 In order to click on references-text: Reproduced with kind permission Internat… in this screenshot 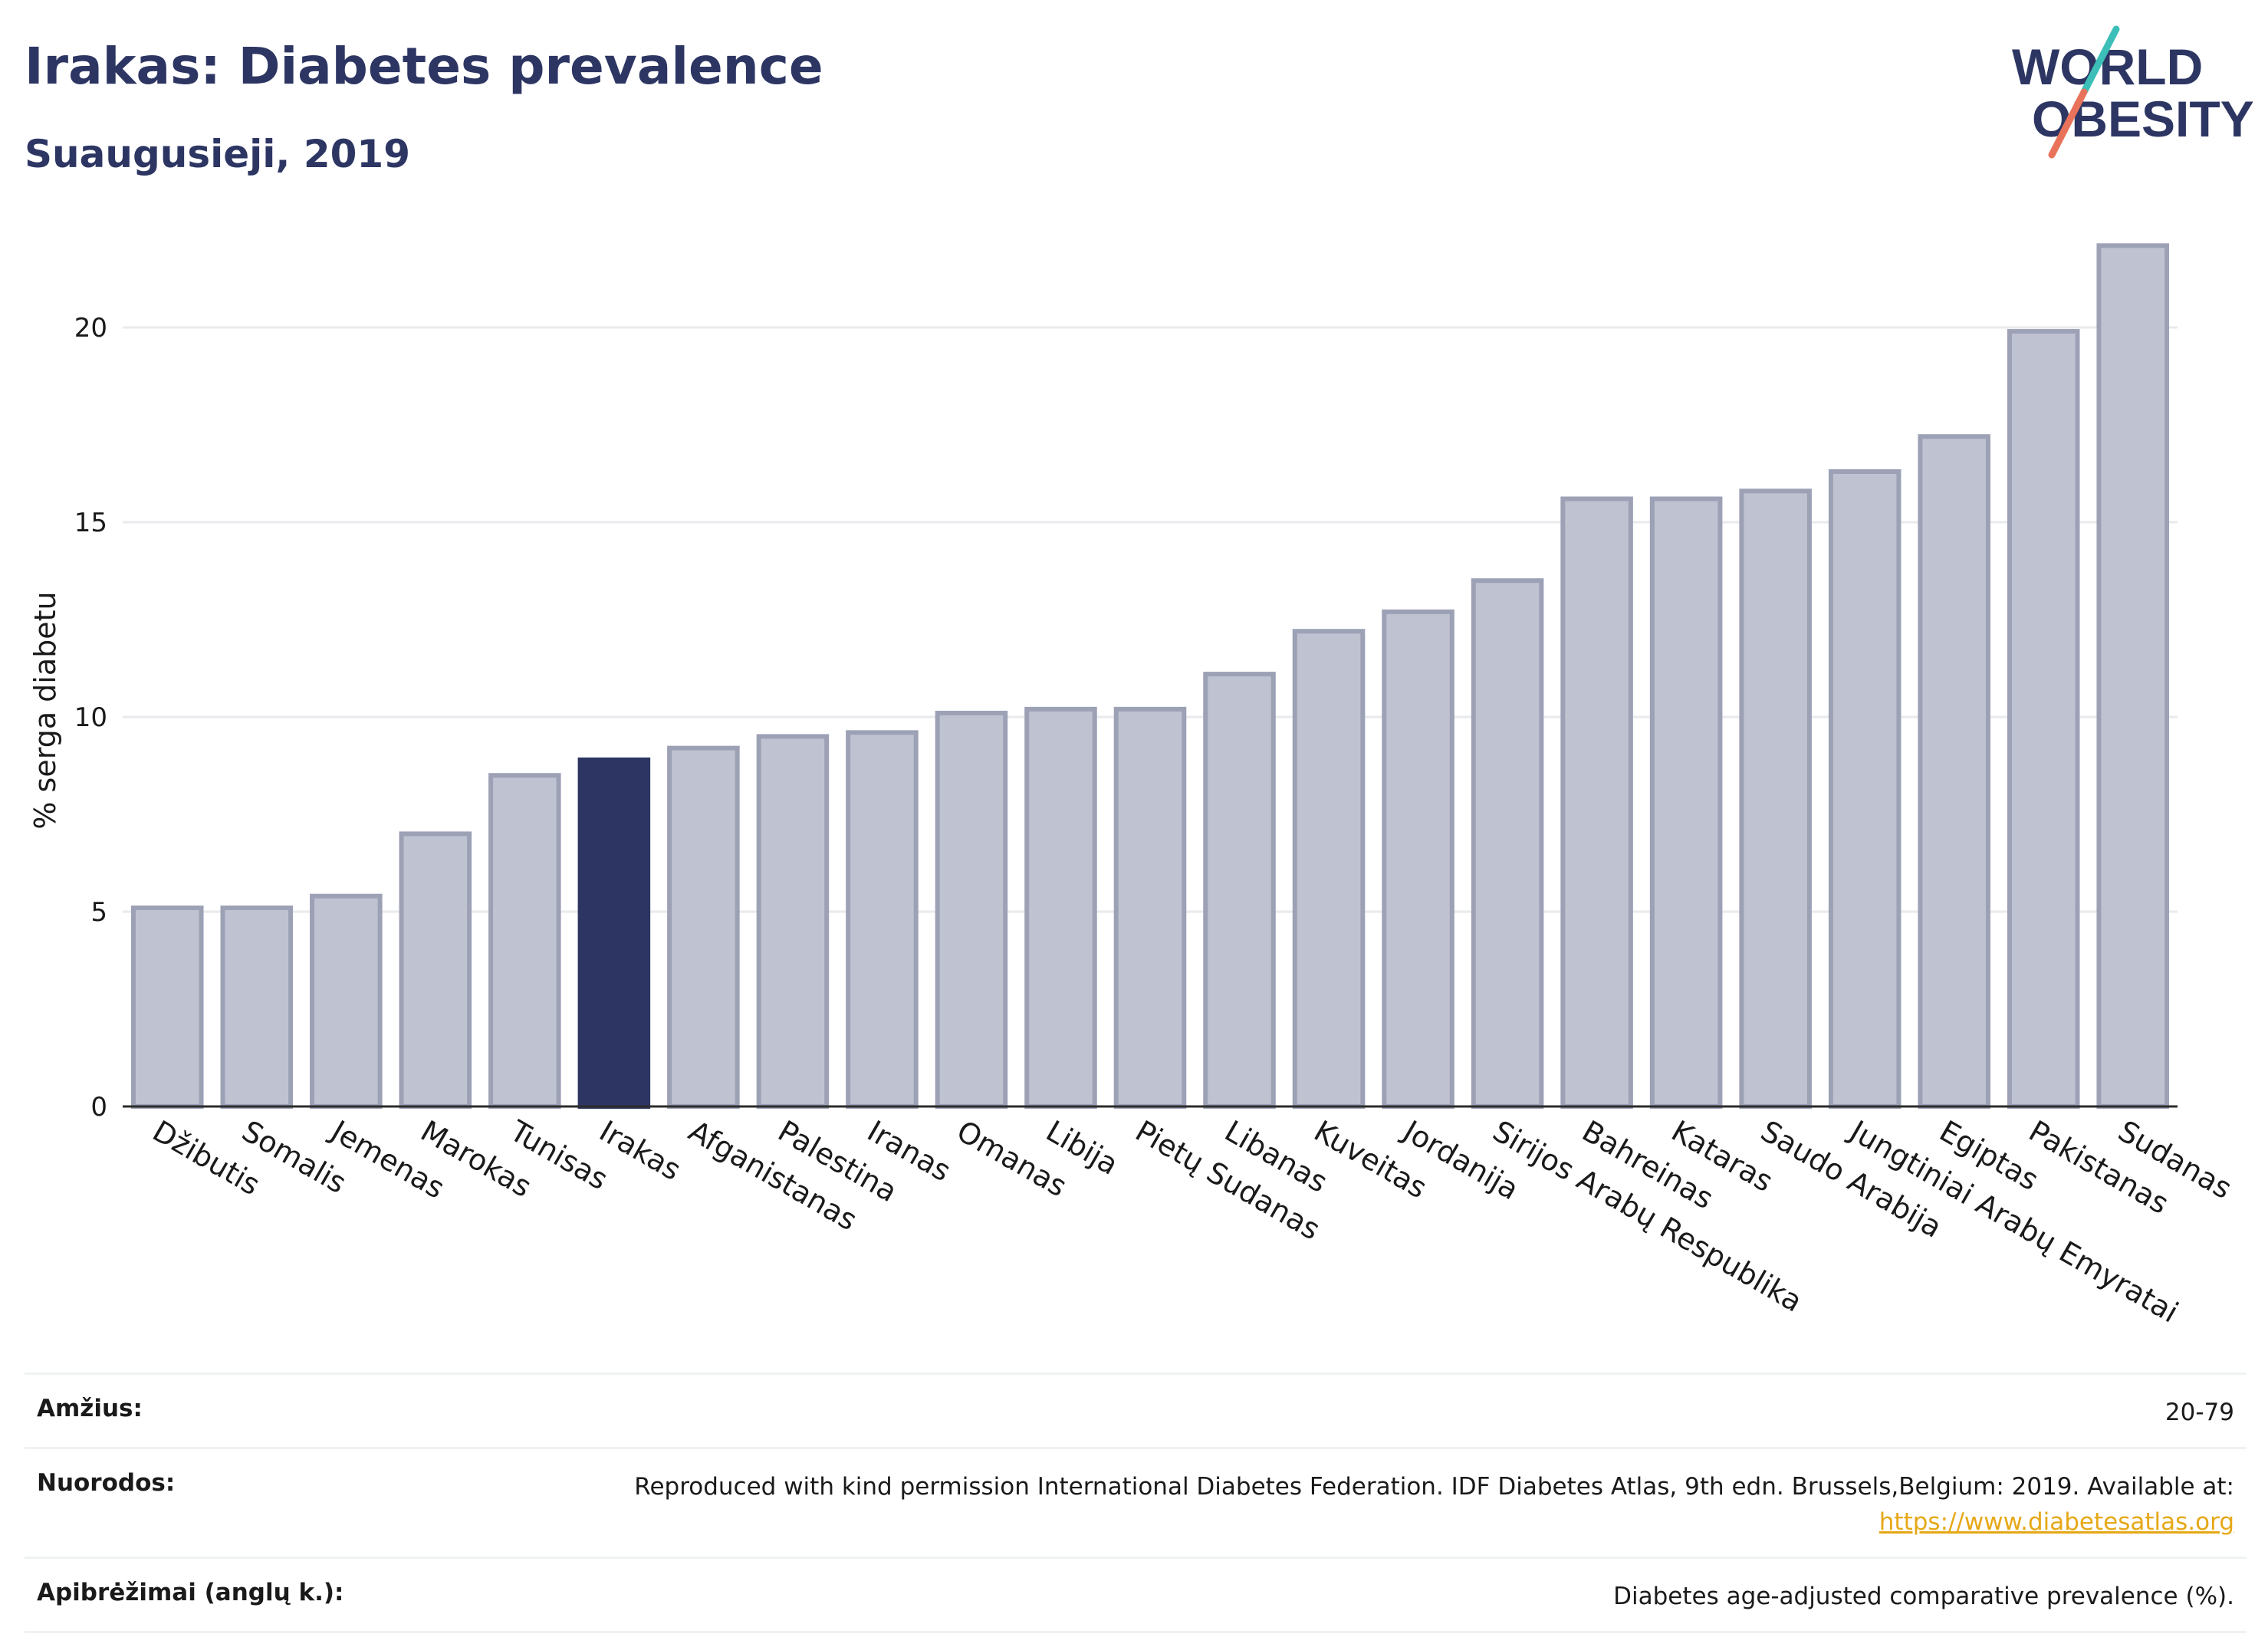, I will do `click(1434, 1487)`.